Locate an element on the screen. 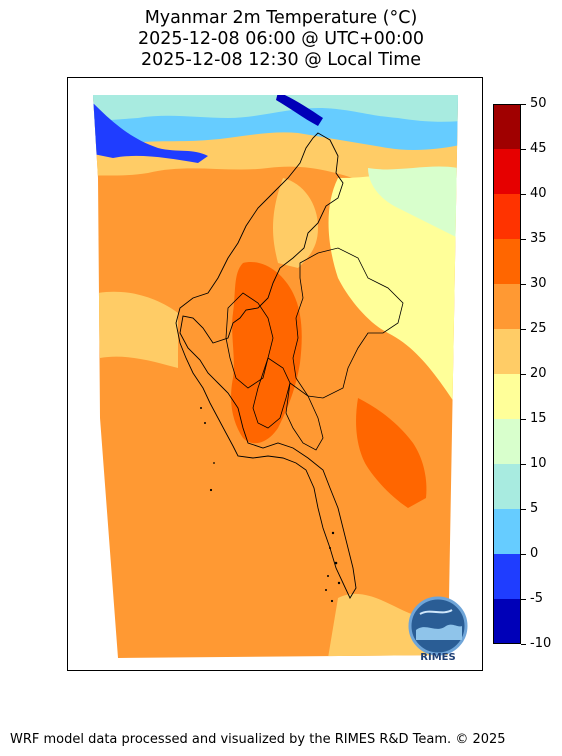 The image size is (562, 756). field-mild-west-sea is located at coordinates (138, 329).